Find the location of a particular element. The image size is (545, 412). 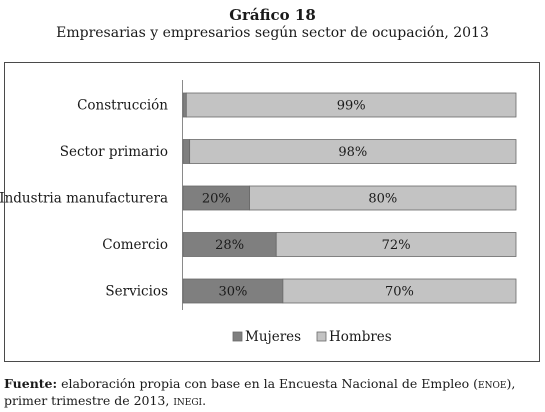

data-label-hombres: 99% is located at coordinates (351, 106).